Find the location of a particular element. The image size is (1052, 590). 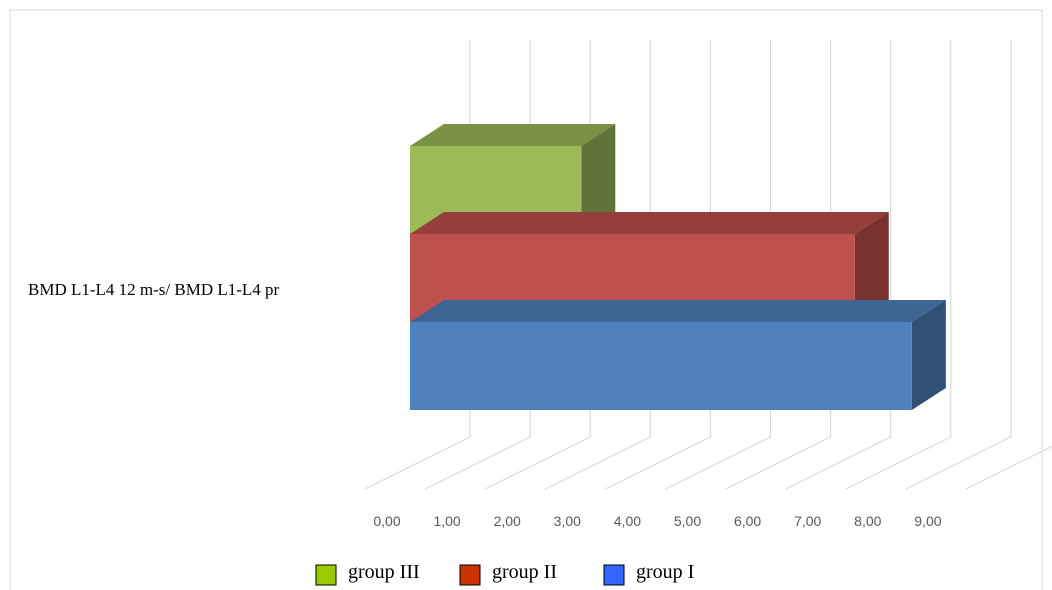

legend-label: group I is located at coordinates (665, 572).